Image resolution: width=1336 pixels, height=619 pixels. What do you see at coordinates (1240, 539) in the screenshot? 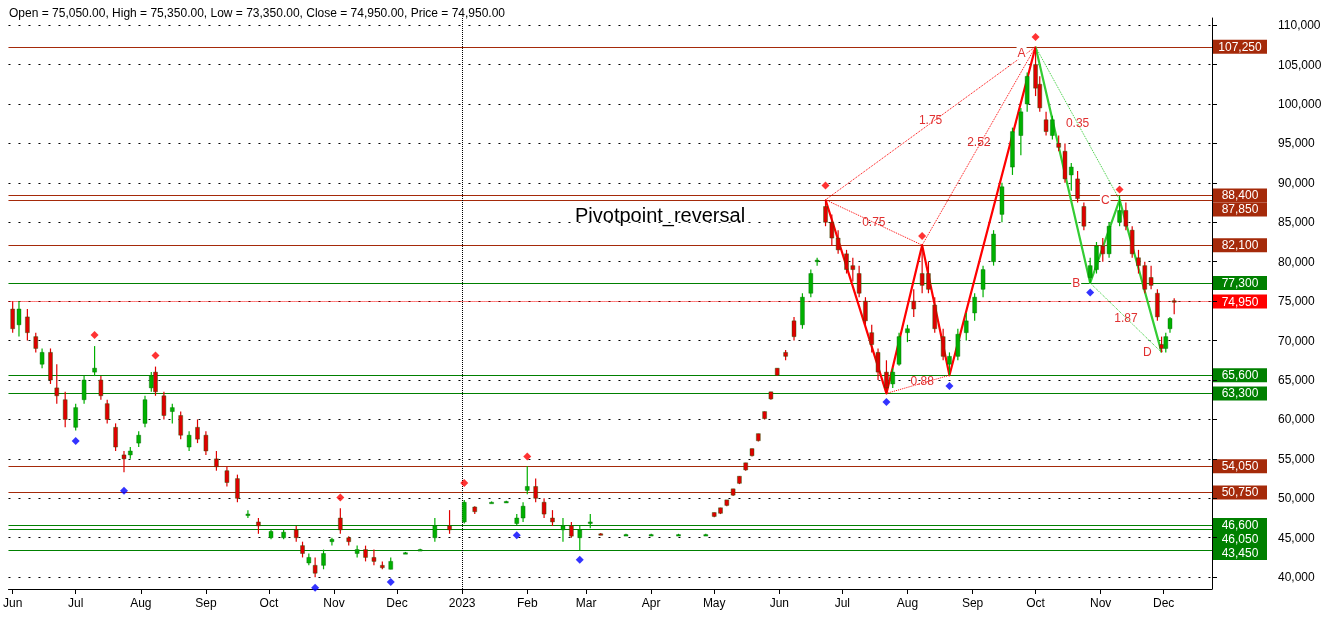
I see `ref-line-label: 46,050` at bounding box center [1240, 539].